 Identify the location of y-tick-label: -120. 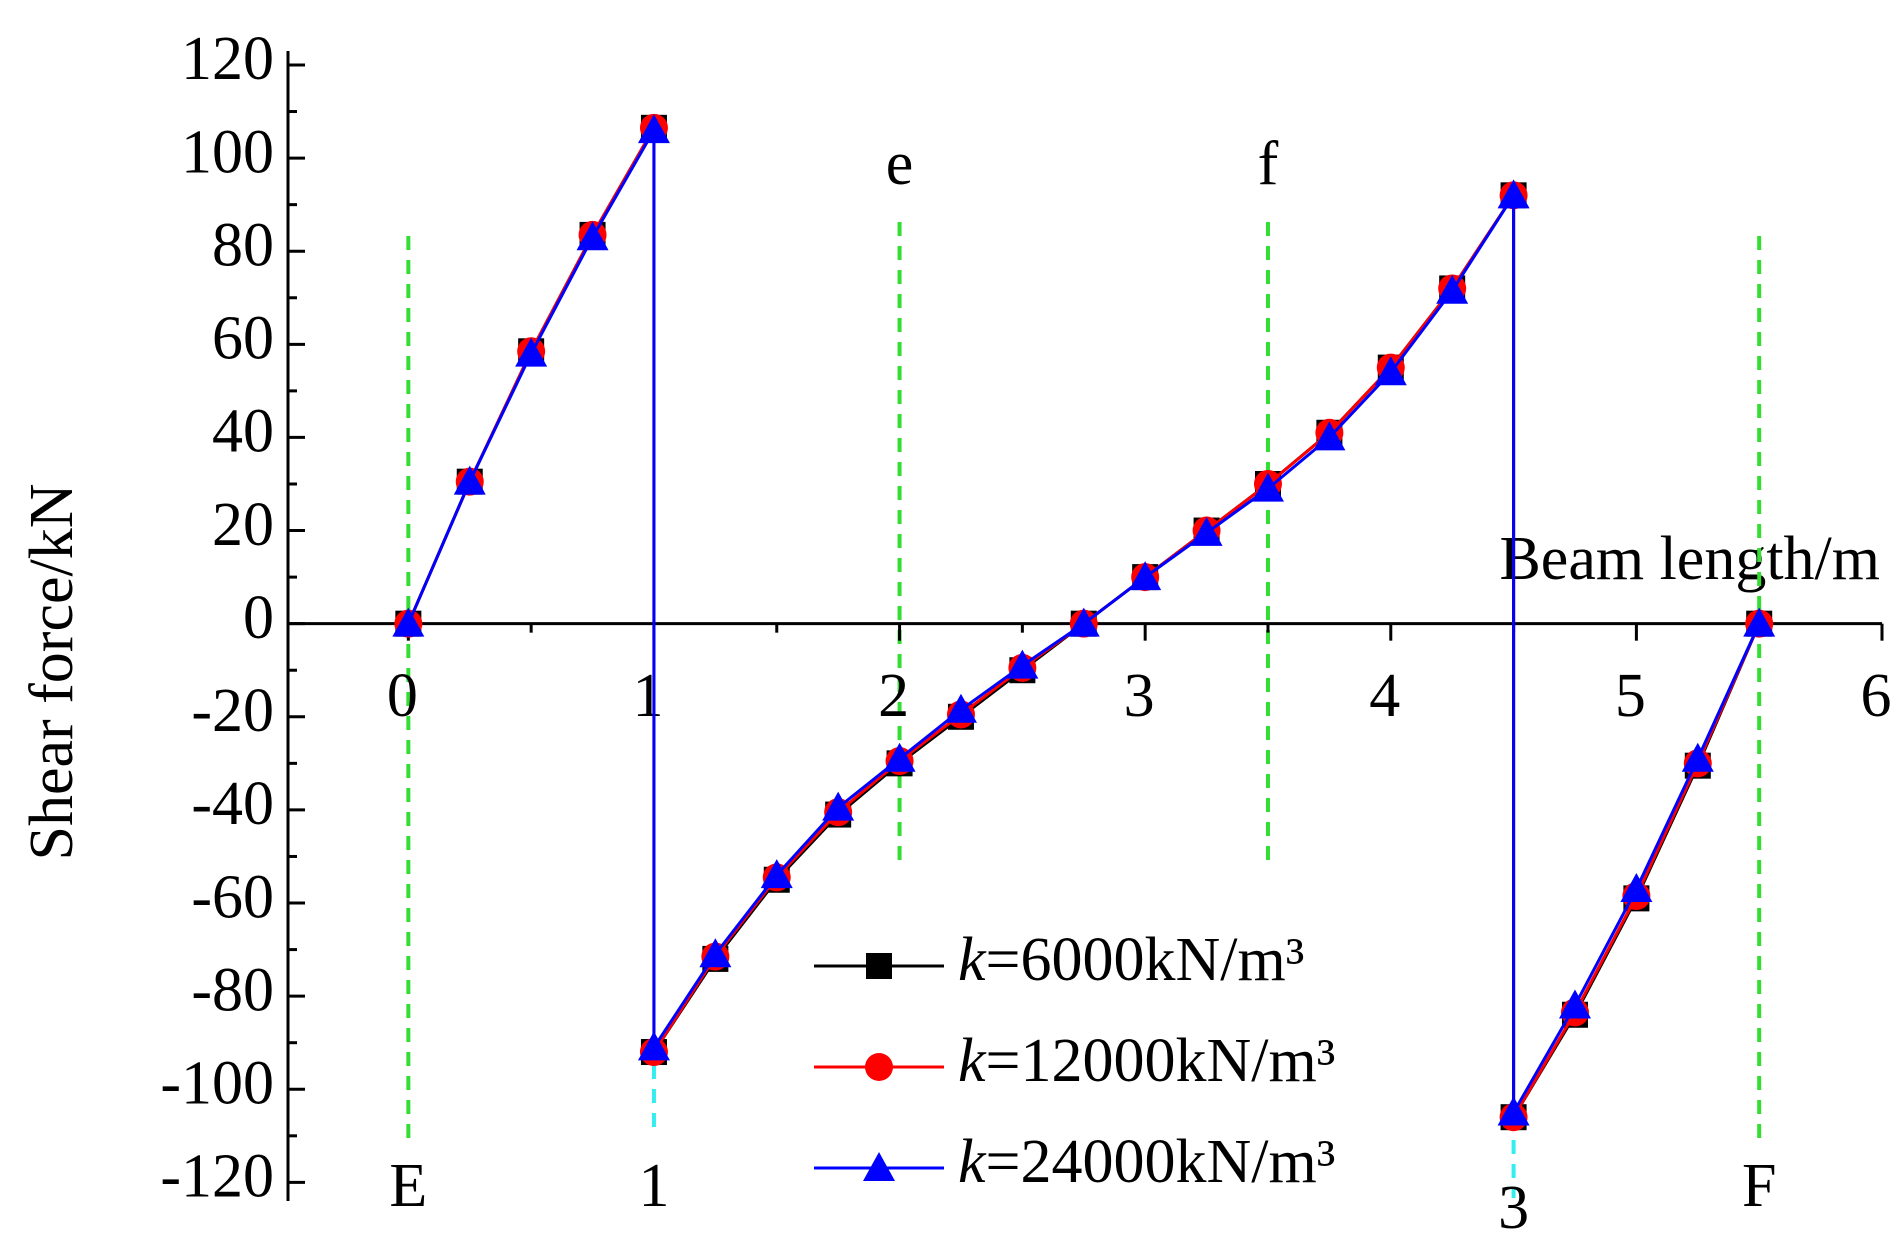
(217, 1177).